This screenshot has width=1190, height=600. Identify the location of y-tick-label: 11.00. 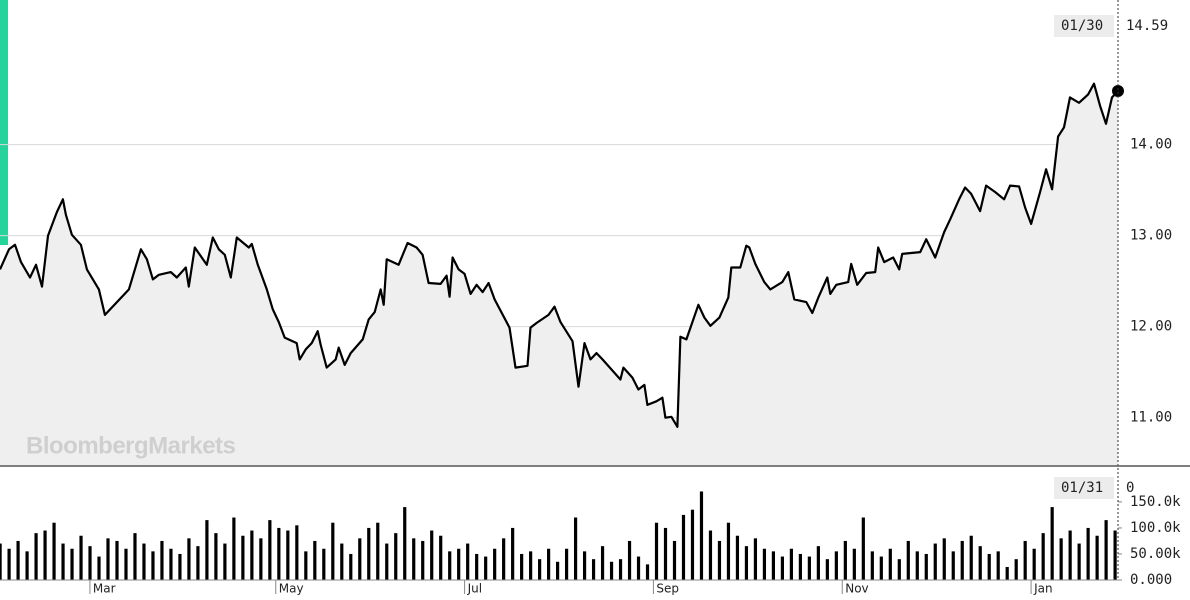
(1151, 418).